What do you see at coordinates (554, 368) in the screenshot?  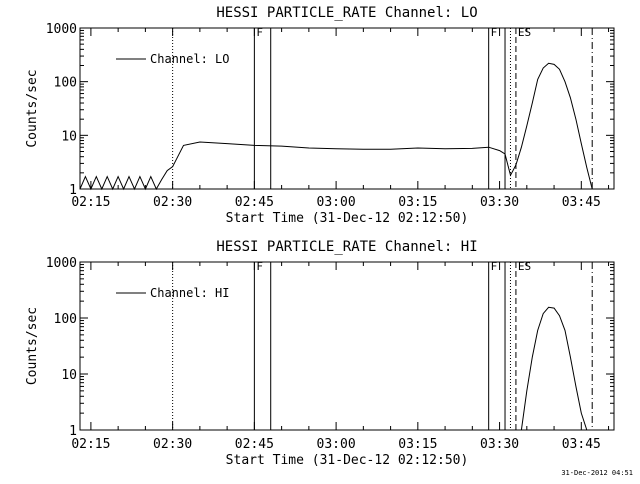 I see `series-line` at bounding box center [554, 368].